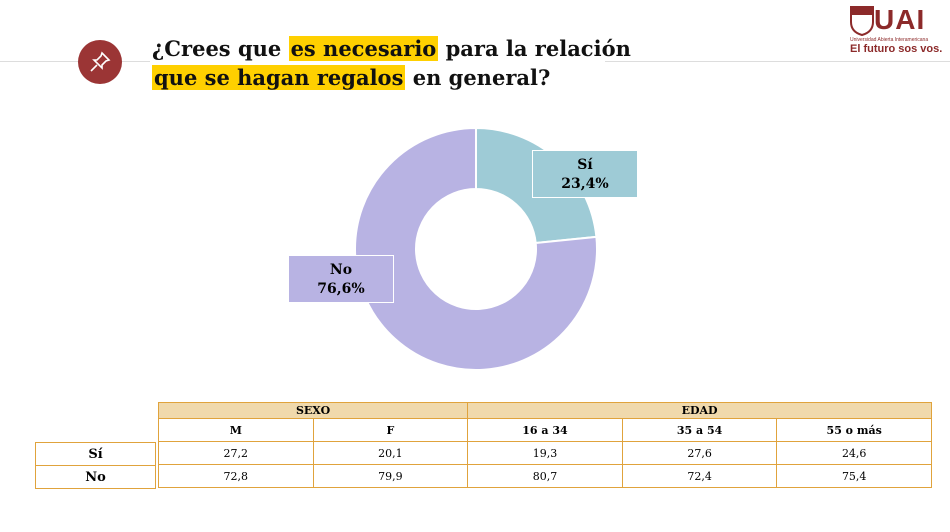 This screenshot has height=532, width=950. I want to click on logo-slogan: El futuro sos vos., so click(896, 49).